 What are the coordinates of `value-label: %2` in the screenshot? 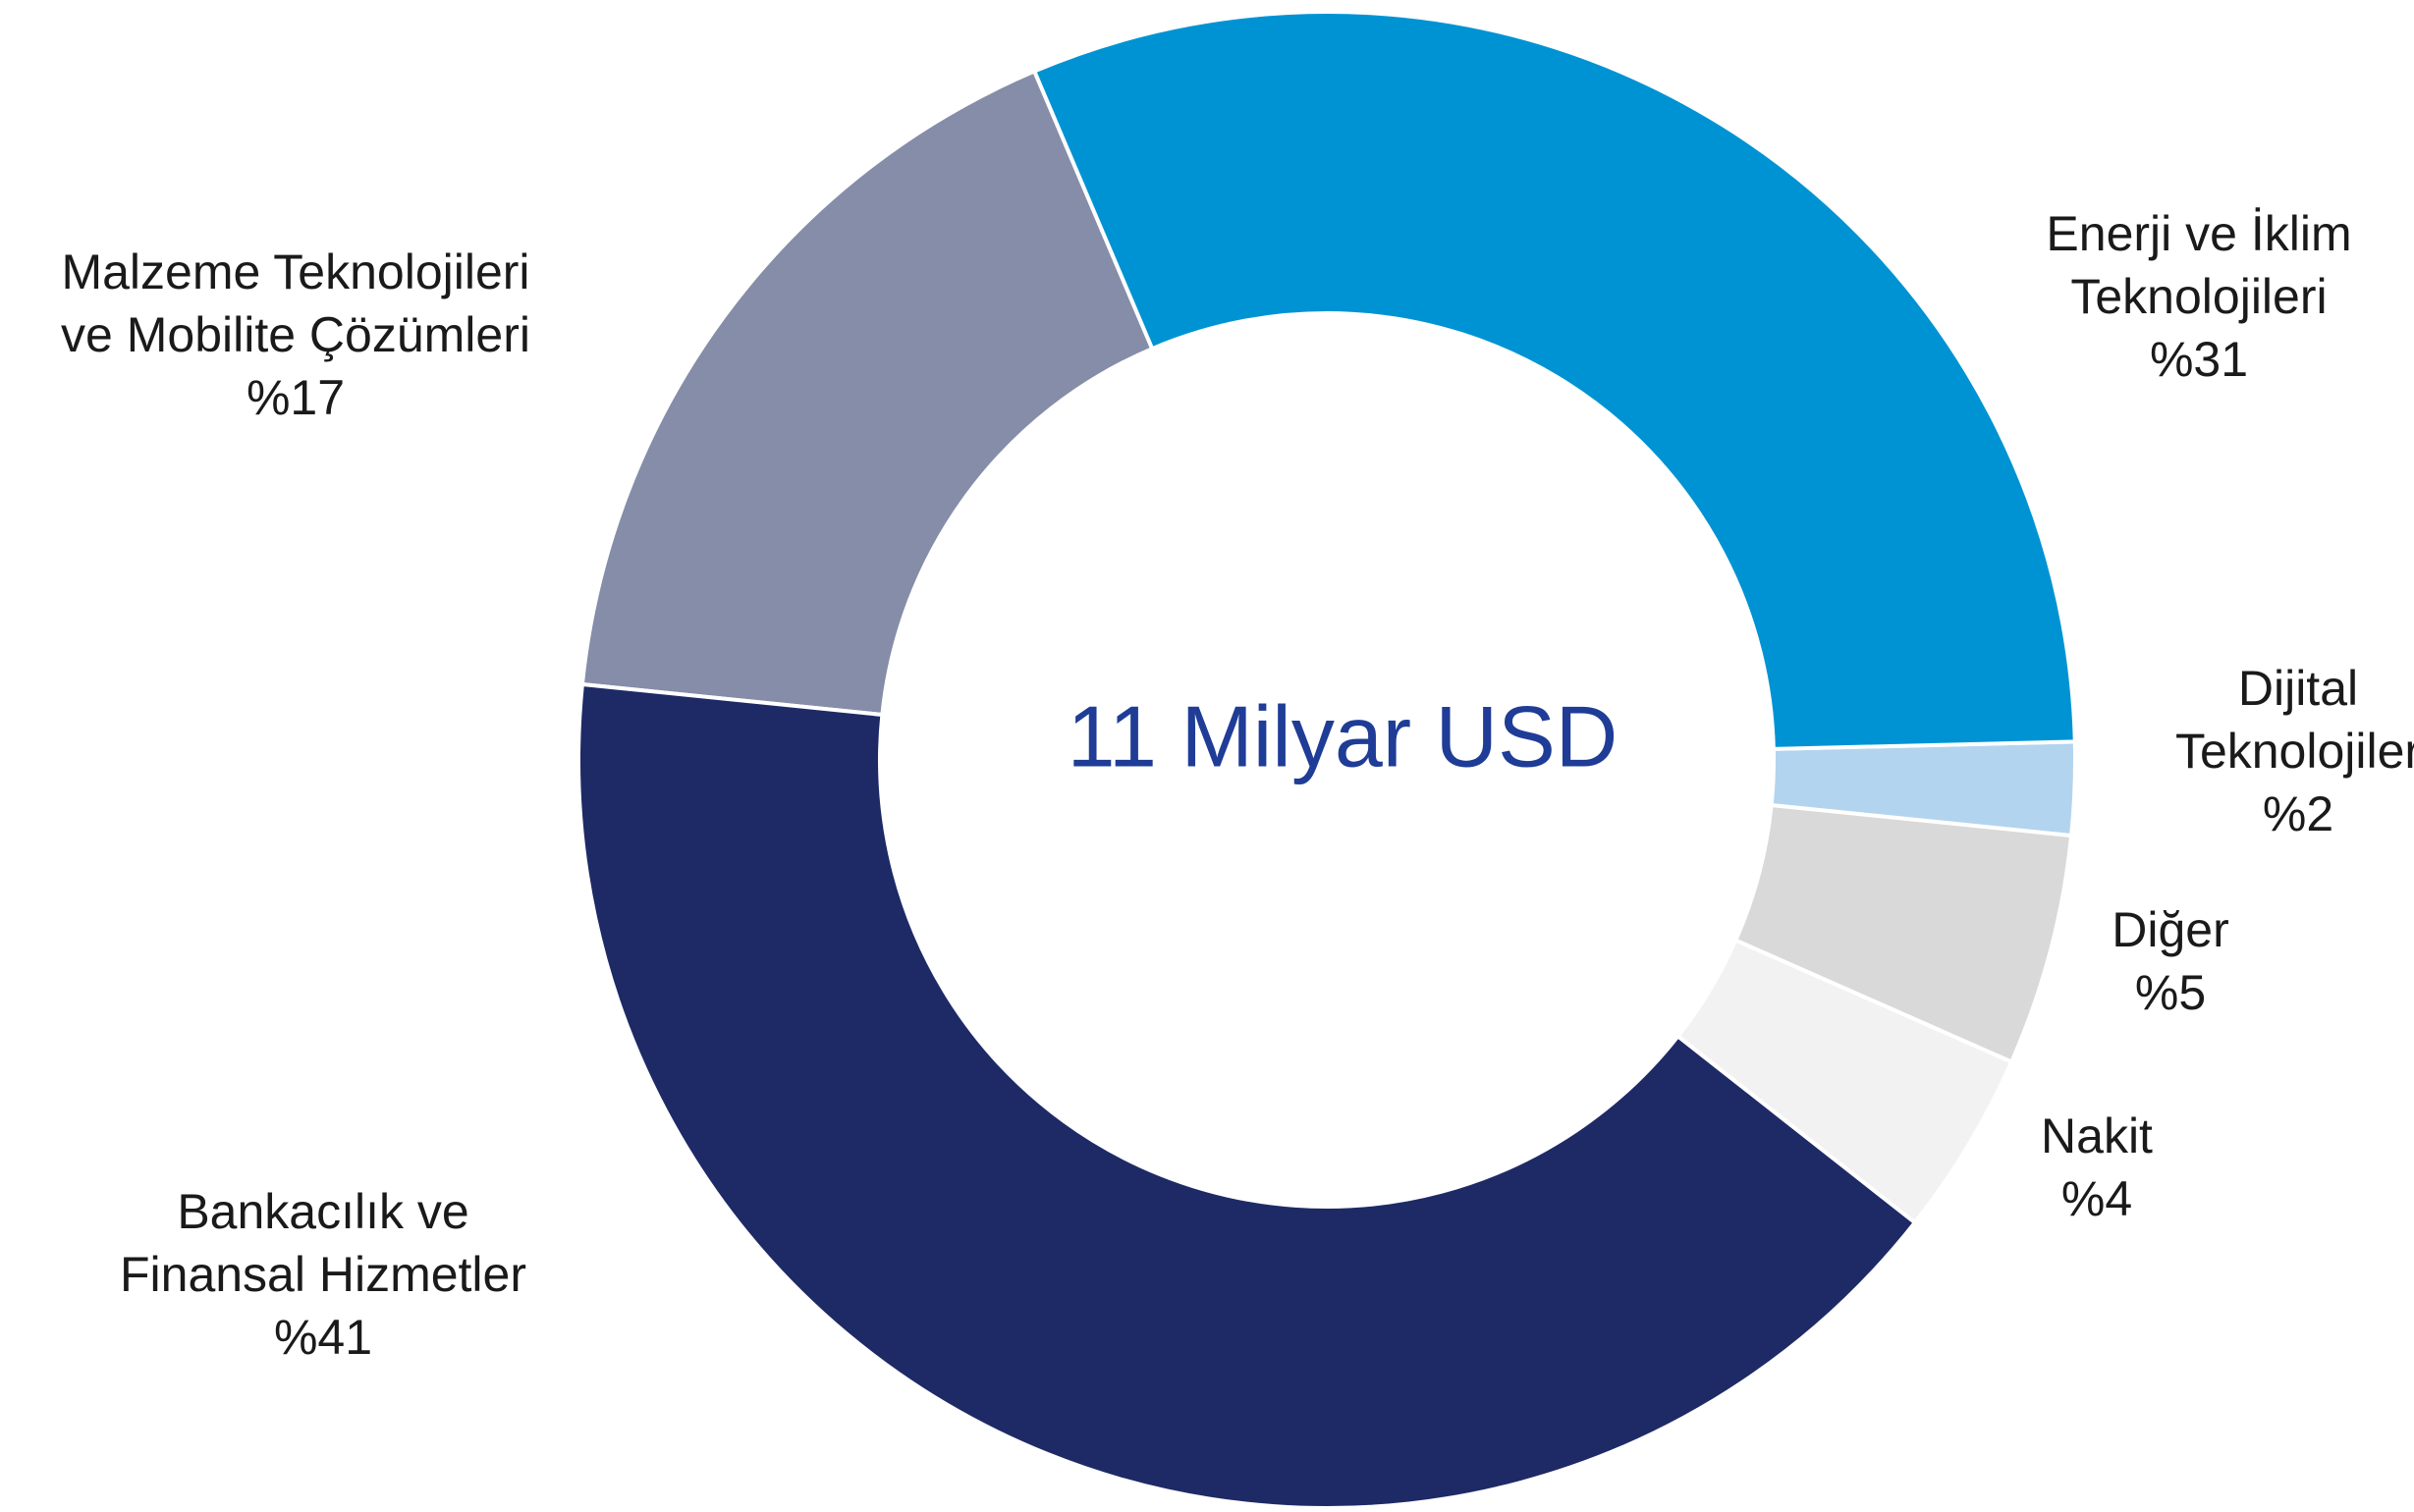 It's located at (2298, 814).